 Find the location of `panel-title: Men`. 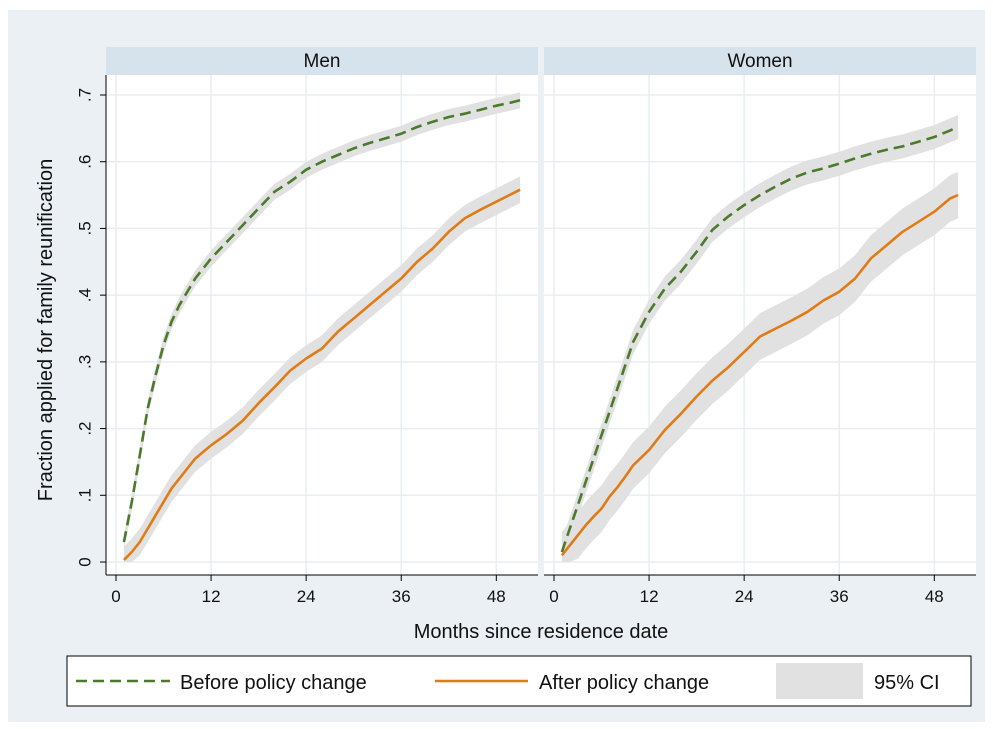

panel-title: Men is located at coordinates (322, 61).